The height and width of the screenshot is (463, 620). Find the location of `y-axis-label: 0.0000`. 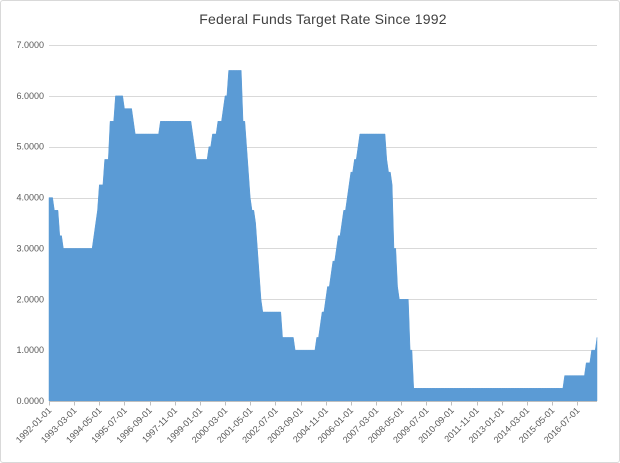

y-axis-label: 0.0000 is located at coordinates (30, 401).